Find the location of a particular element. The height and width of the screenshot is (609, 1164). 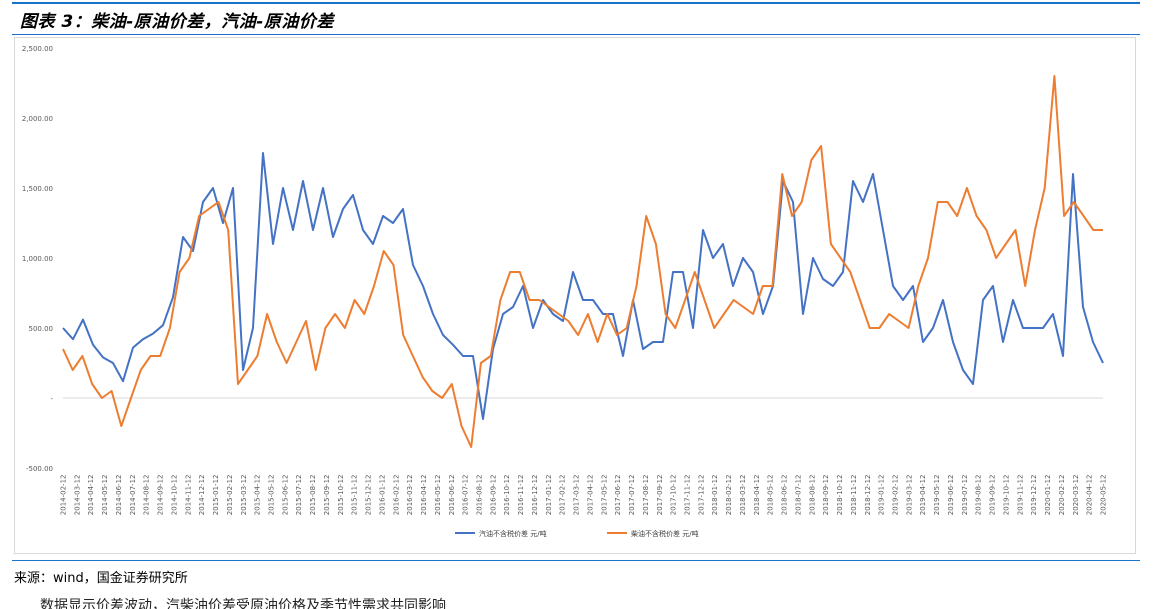

x-tick-label: 2015-10-12 is located at coordinates (341, 495).